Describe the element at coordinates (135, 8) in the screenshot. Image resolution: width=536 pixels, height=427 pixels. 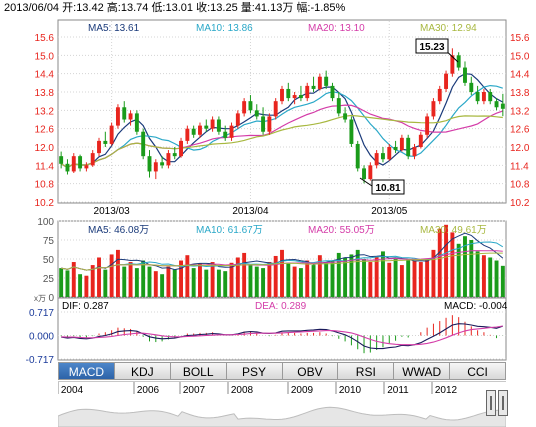
I see `header-high: 13.74` at that location.